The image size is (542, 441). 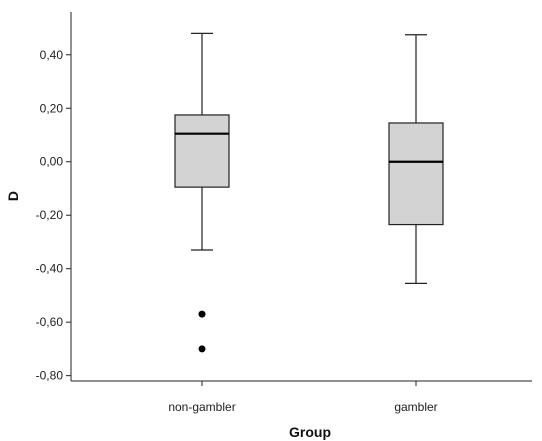 I want to click on y-tick-label: -0,20, so click(x=50, y=215).